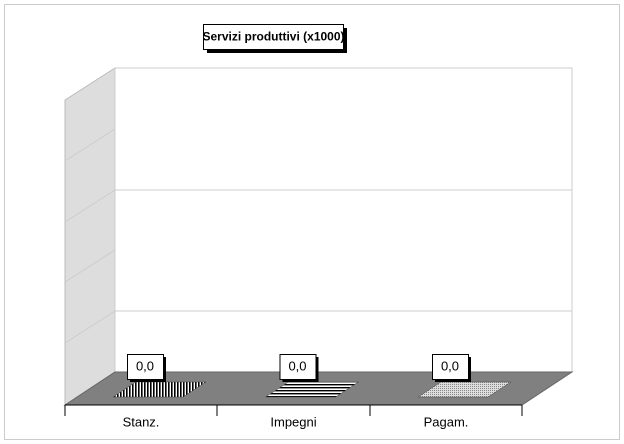 This screenshot has width=624, height=444. What do you see at coordinates (293, 410) in the screenshot?
I see `x-axis` at bounding box center [293, 410].